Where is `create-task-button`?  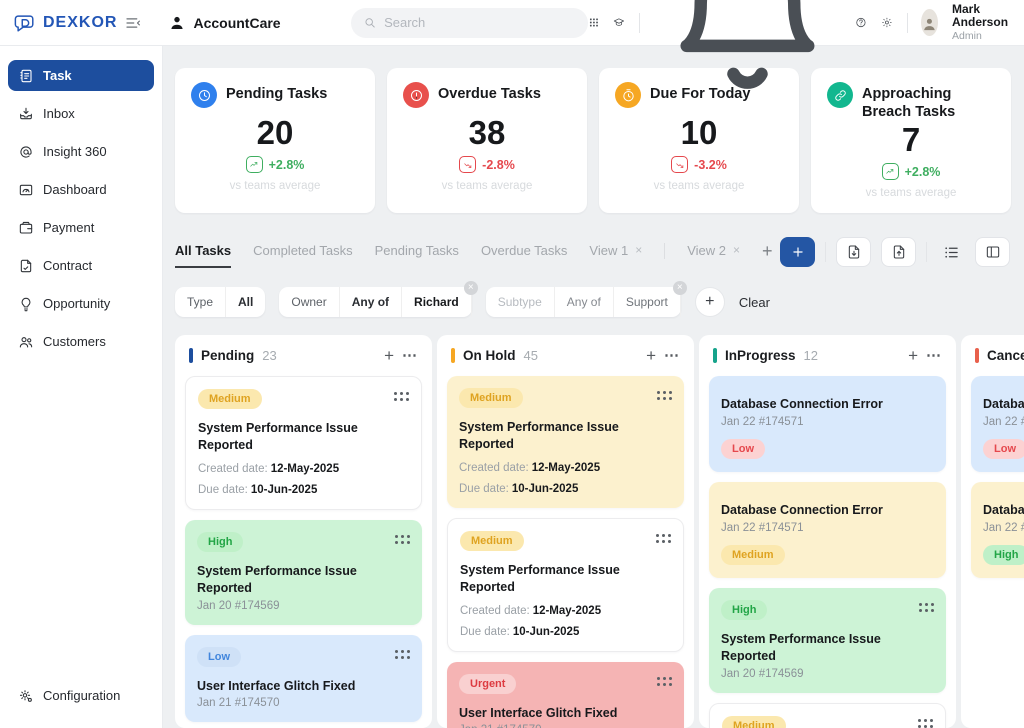
create-task-button is located at coordinates (797, 252).